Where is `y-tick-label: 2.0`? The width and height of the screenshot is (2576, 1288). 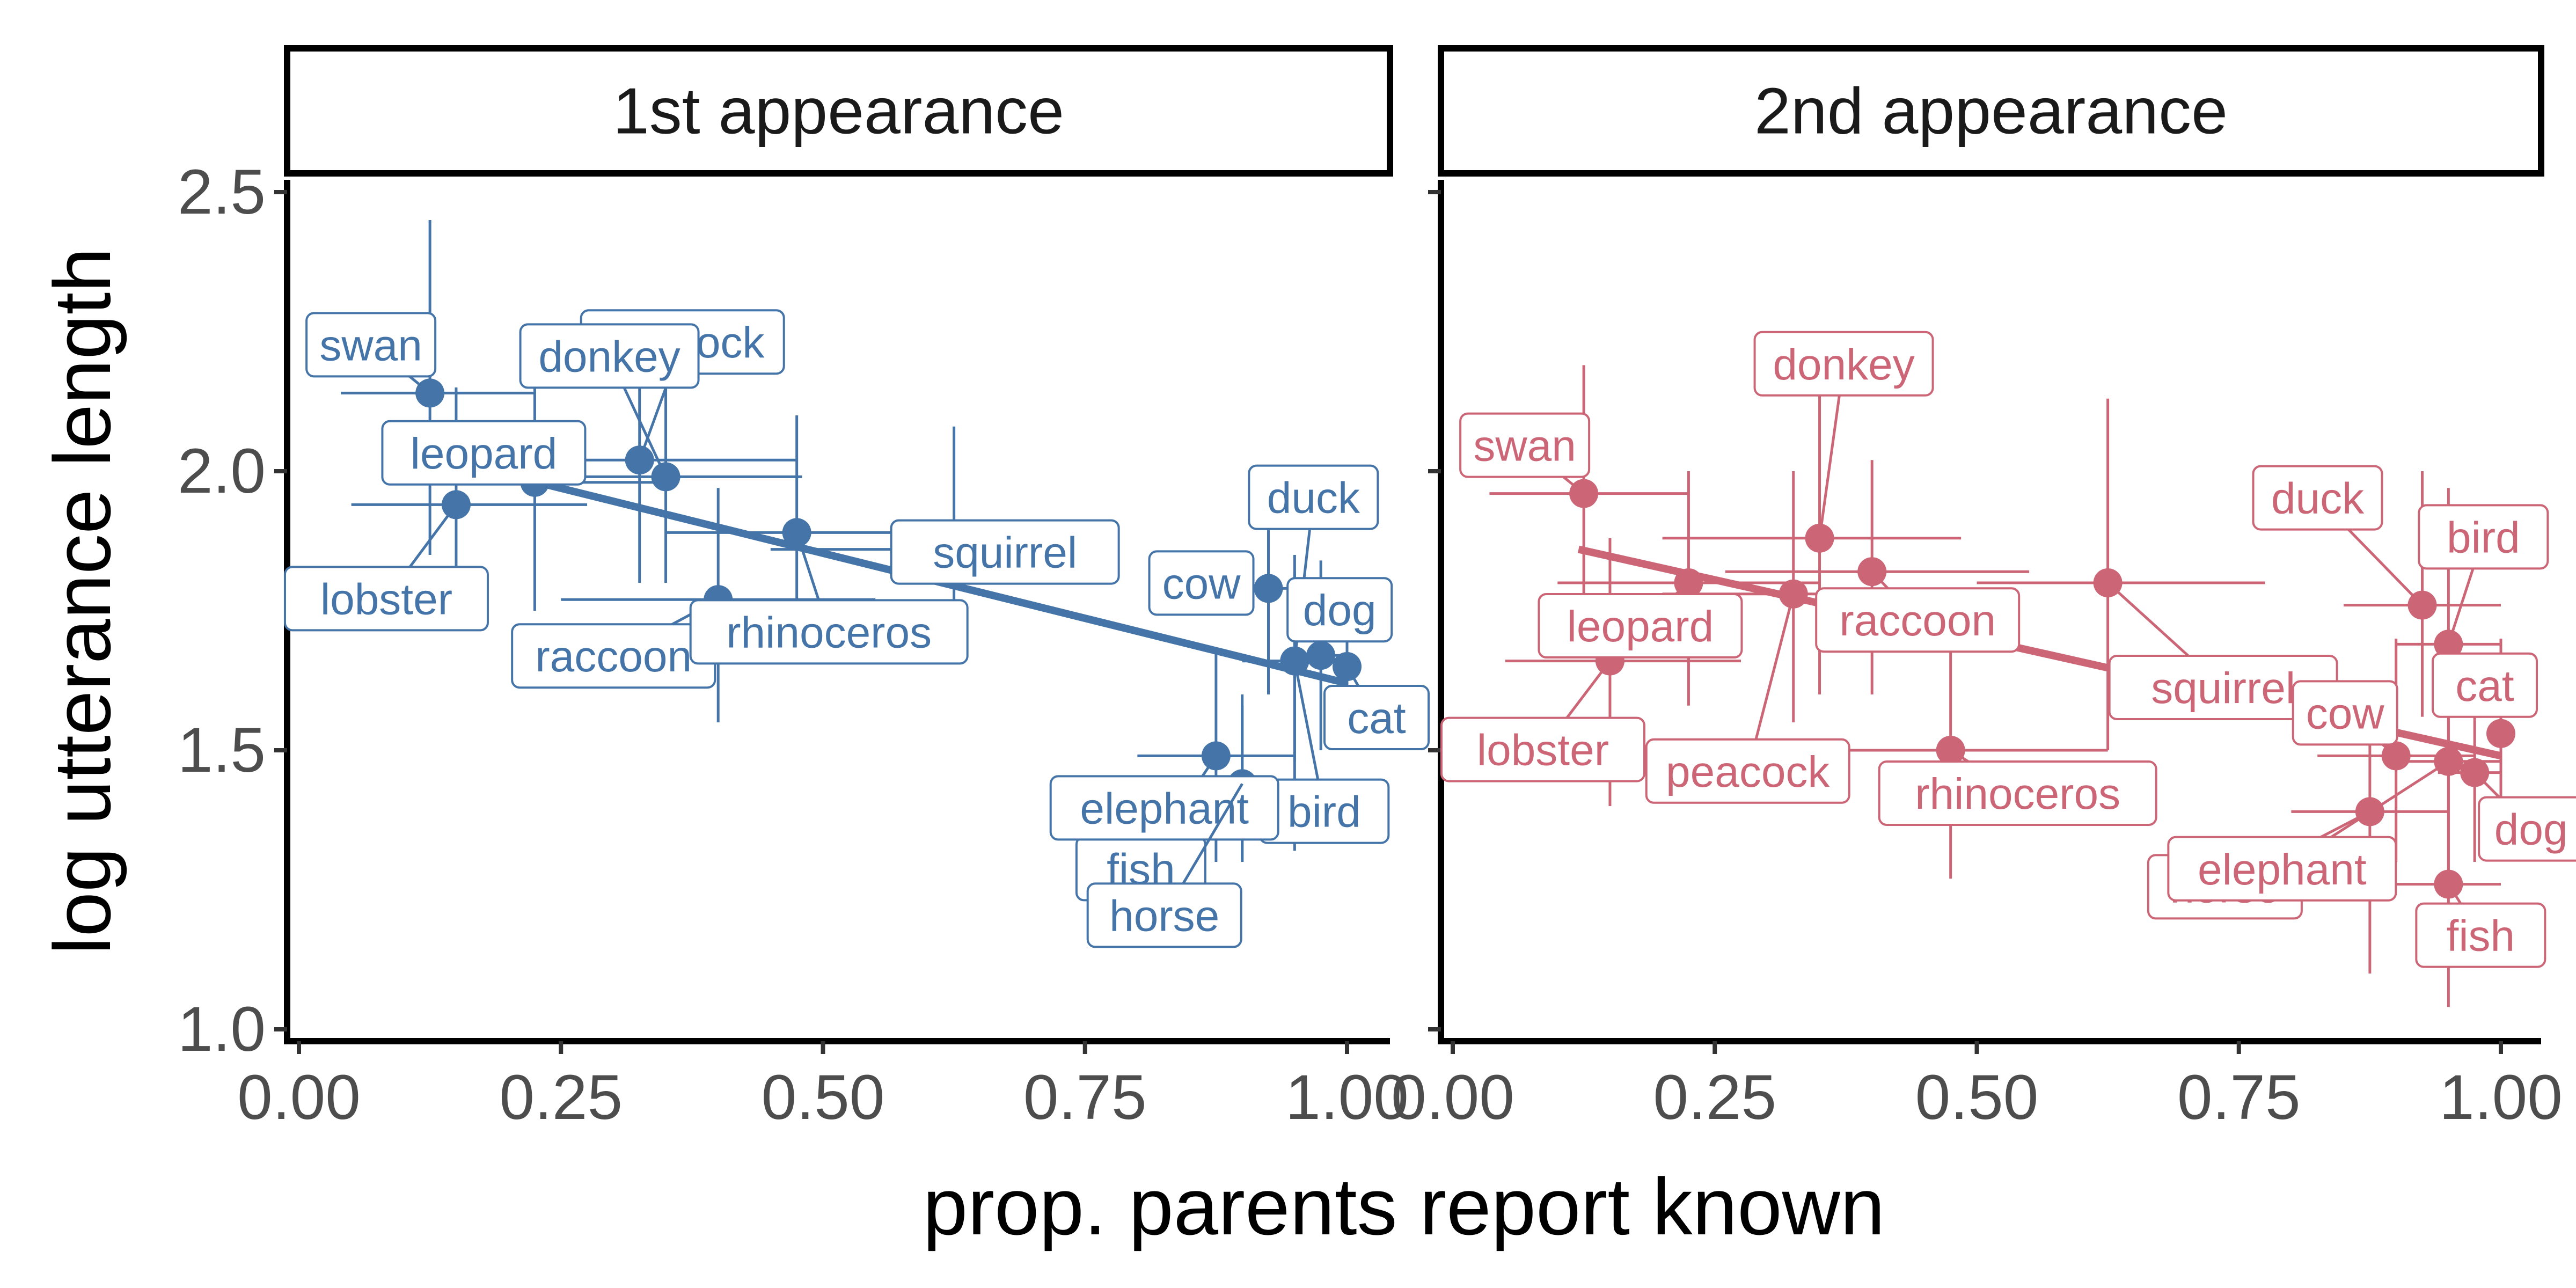 y-tick-label: 2.0 is located at coordinates (222, 471).